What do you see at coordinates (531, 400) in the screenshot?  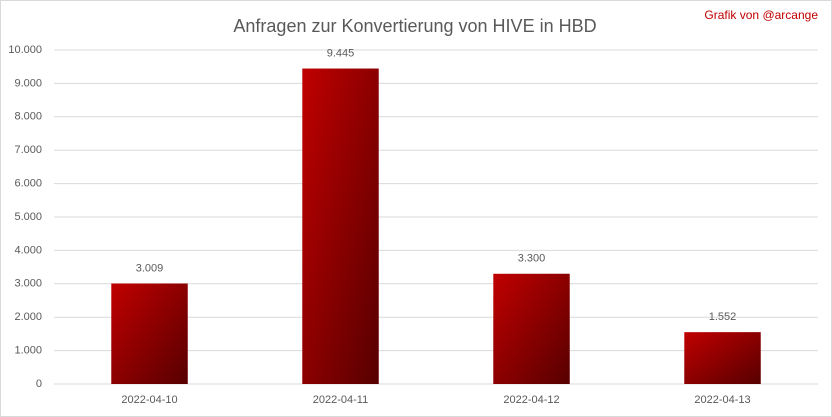 I see `x-tick-label: 2022-04-12` at bounding box center [531, 400].